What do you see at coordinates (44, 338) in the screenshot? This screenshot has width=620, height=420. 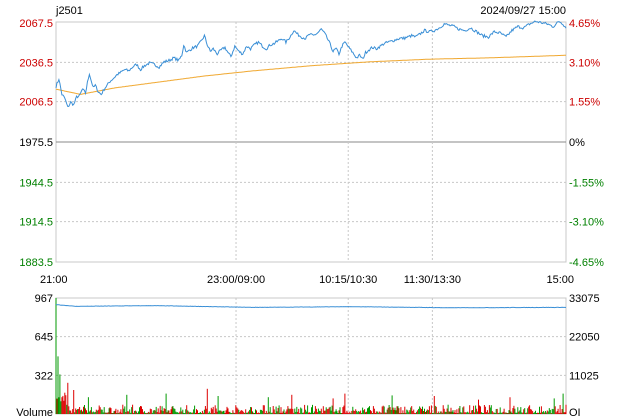 I see `volume-axis-tick-label: 645` at bounding box center [44, 338].